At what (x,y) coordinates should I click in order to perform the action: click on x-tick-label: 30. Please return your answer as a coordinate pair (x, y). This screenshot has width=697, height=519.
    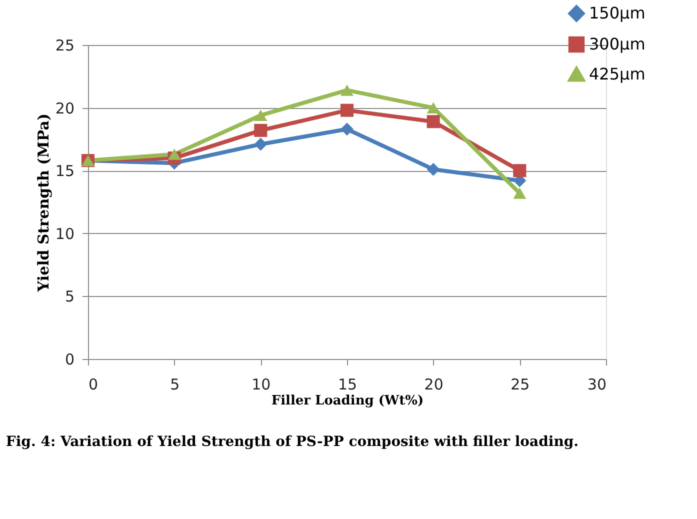
    Looking at the image, I should click on (596, 385).